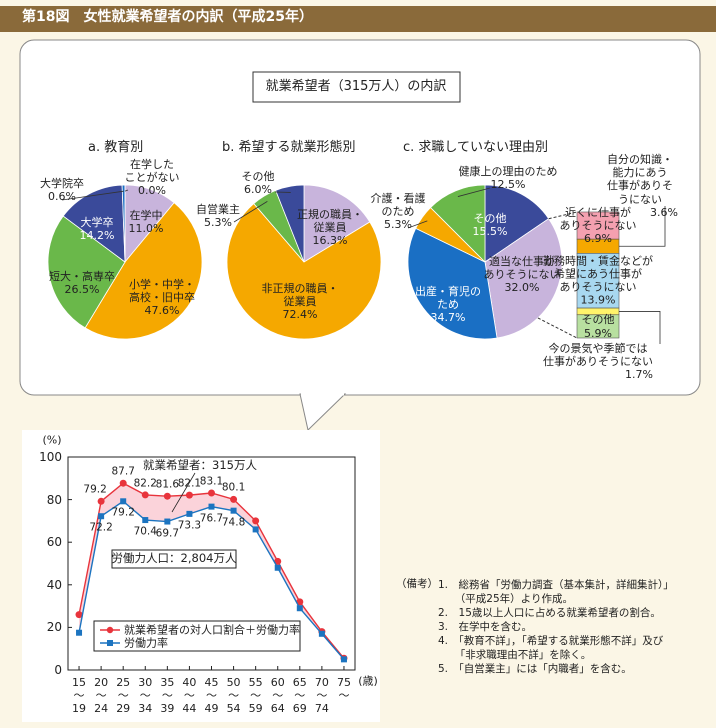 This screenshot has height=728, width=716. I want to click on segment-label: 勤務時間・賃金などが 希望にあう仕事が ありそうにない 13.9%, so click(598, 280).